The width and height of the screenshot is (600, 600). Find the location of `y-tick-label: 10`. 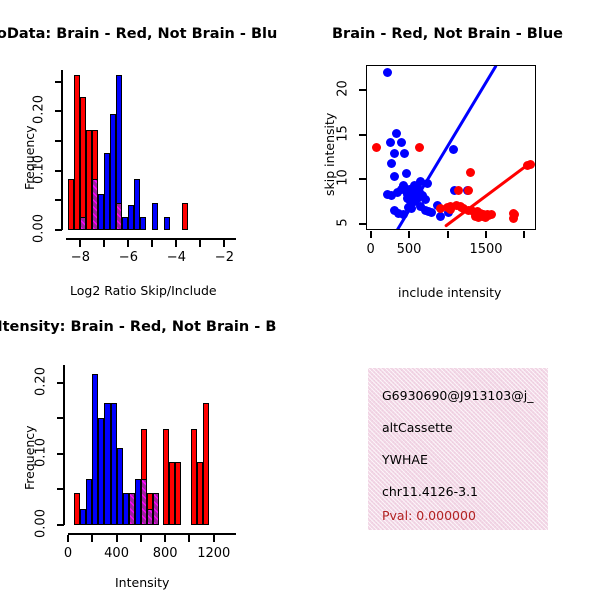

y-tick-label: 10 is located at coordinates (343, 177).